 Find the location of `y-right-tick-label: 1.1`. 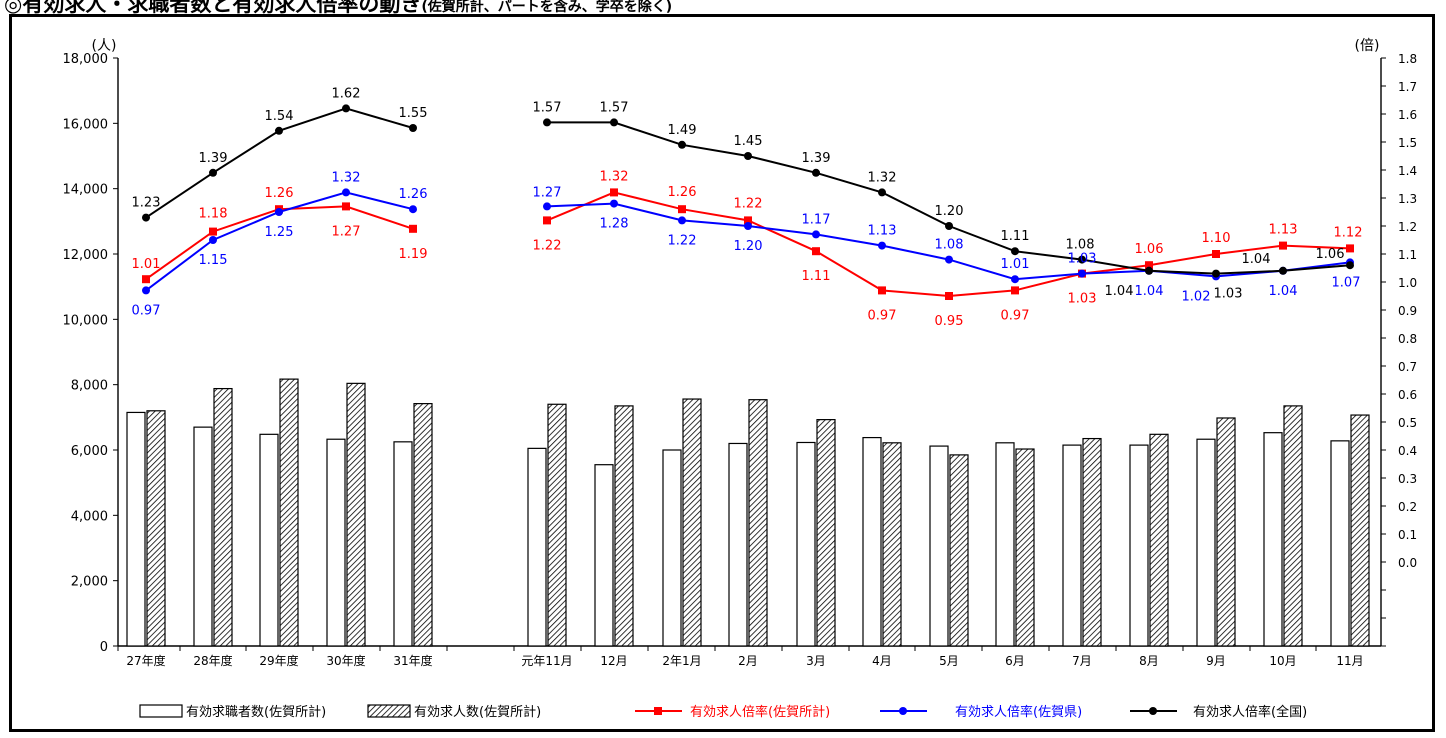

y-right-tick-label: 1.1 is located at coordinates (1407, 255).